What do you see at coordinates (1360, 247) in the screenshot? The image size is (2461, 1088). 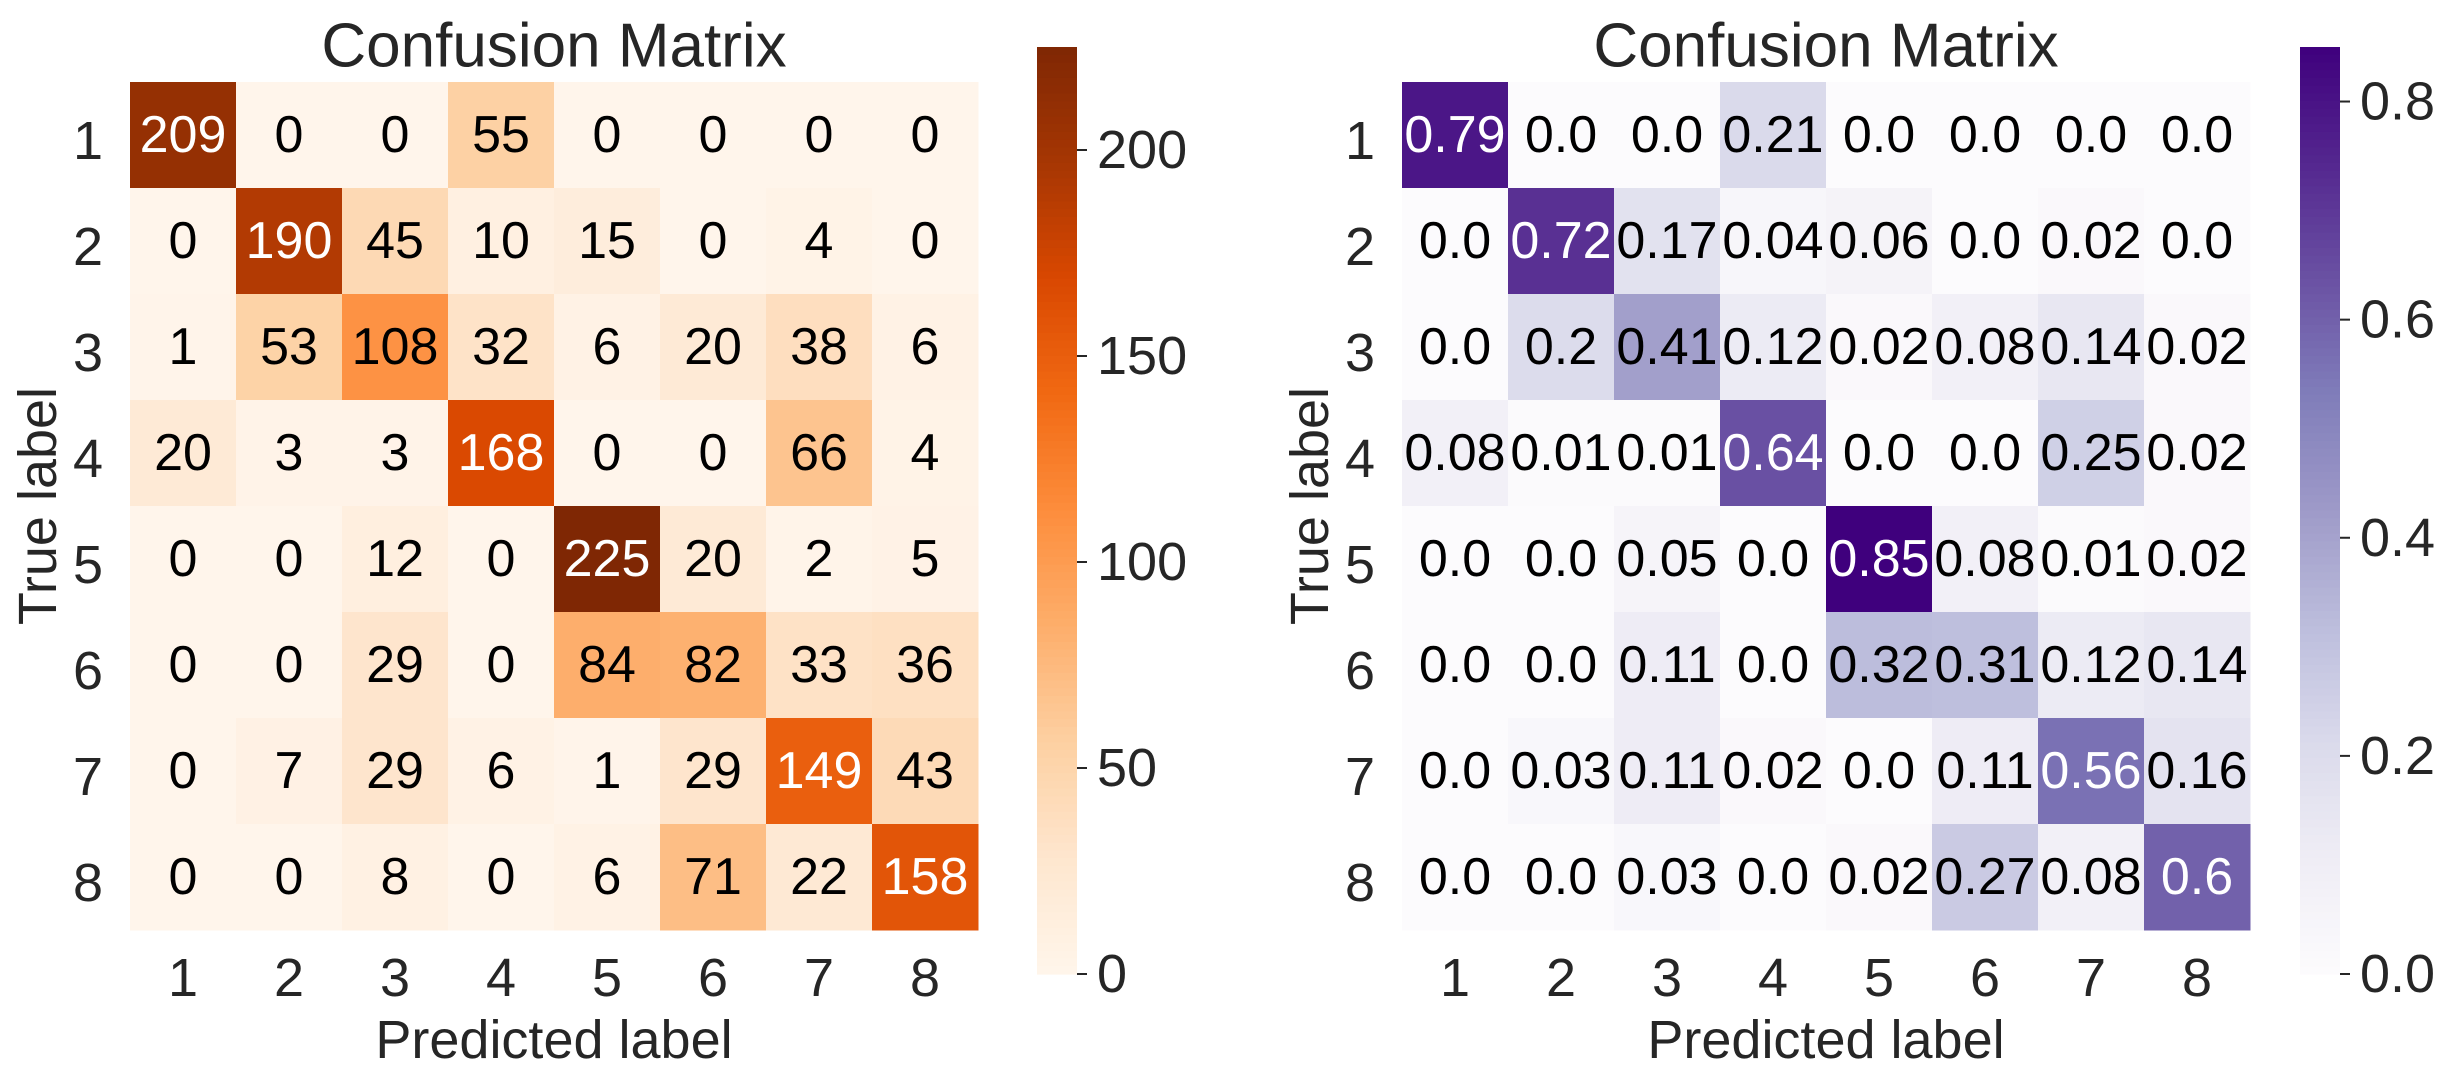 I see `y-tick-label: 2` at bounding box center [1360, 247].